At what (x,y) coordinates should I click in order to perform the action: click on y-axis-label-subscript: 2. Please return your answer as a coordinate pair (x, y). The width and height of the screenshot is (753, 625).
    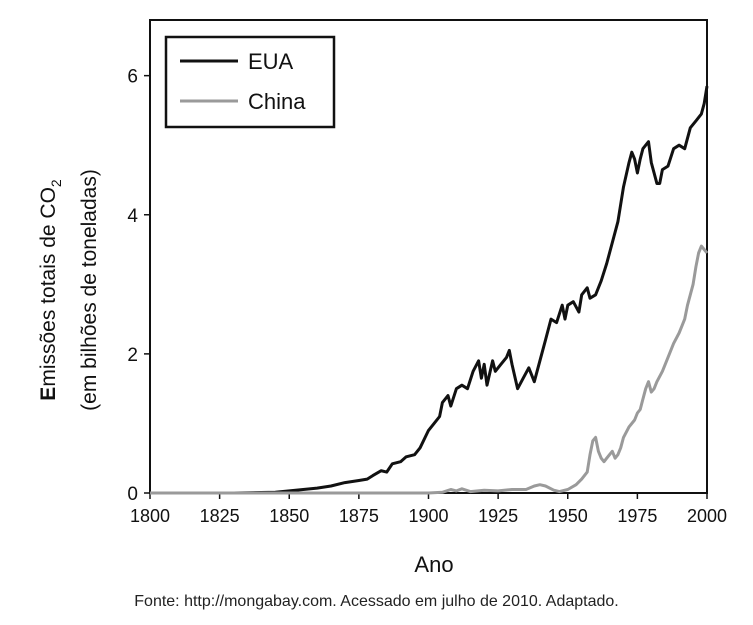
    Looking at the image, I should click on (56, 183).